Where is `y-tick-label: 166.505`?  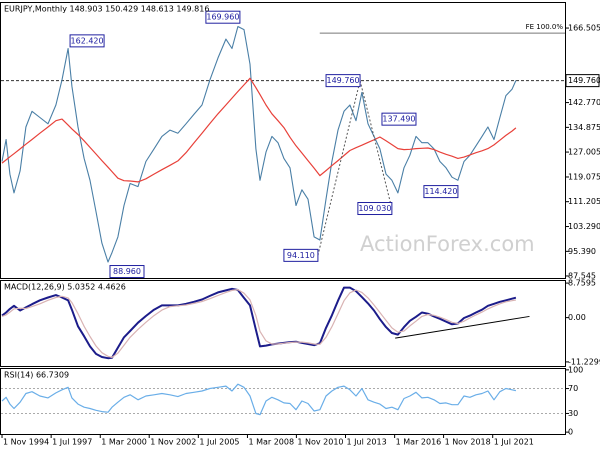
y-tick-label: 166.505 is located at coordinates (584, 28).